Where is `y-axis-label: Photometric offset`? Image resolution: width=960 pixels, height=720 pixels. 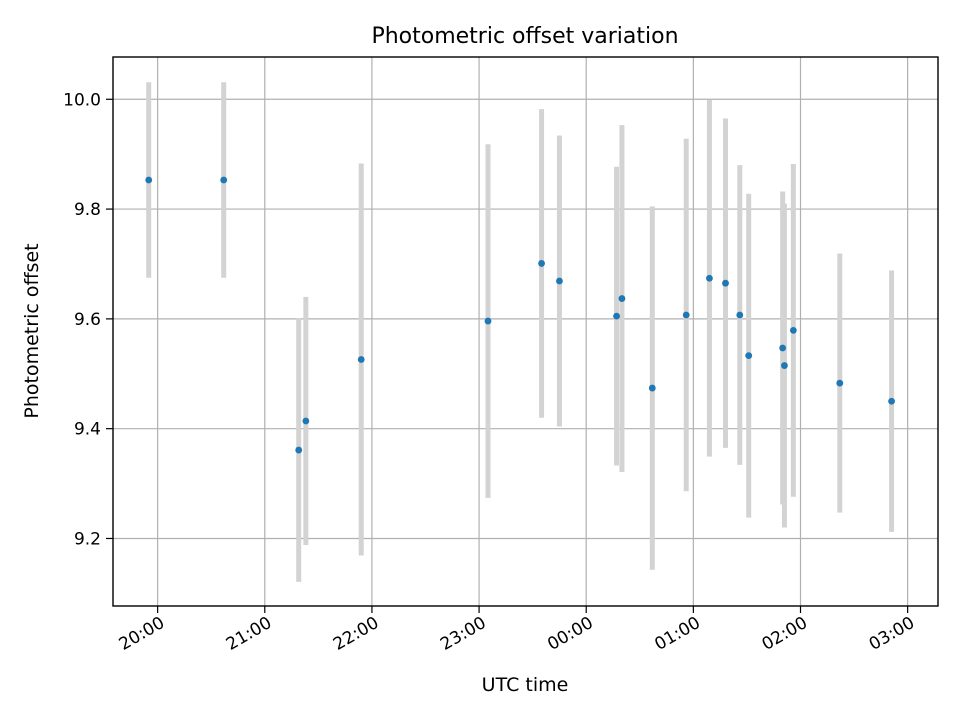
y-axis-label: Photometric offset is located at coordinates (32, 330).